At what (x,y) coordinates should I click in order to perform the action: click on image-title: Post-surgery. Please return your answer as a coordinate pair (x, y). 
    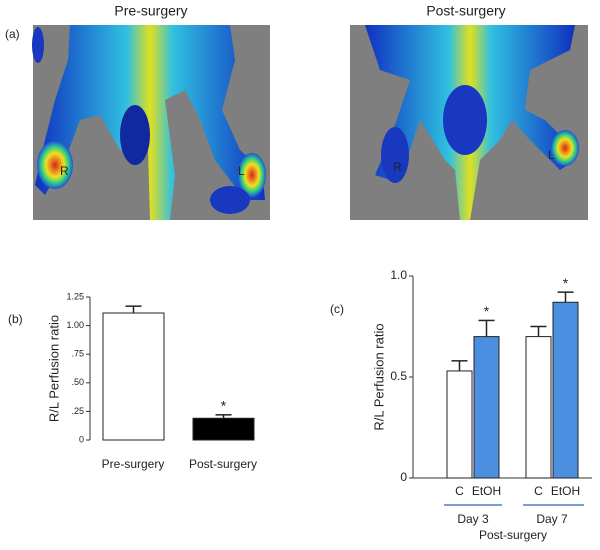
    Looking at the image, I should click on (465, 11).